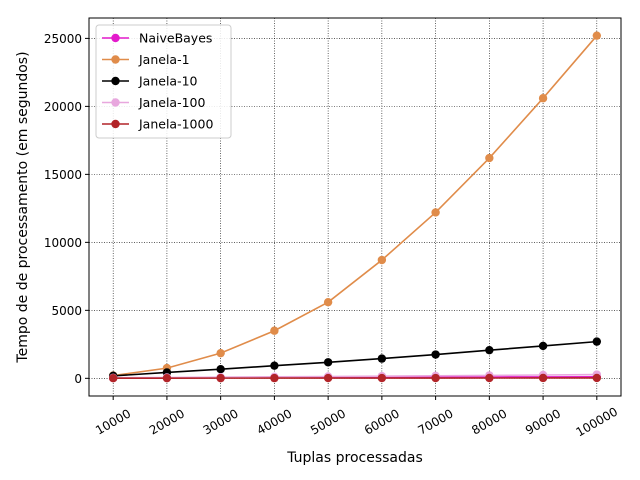  Describe the element at coordinates (63, 243) in the screenshot. I see `y-tick-label: 10000` at that location.